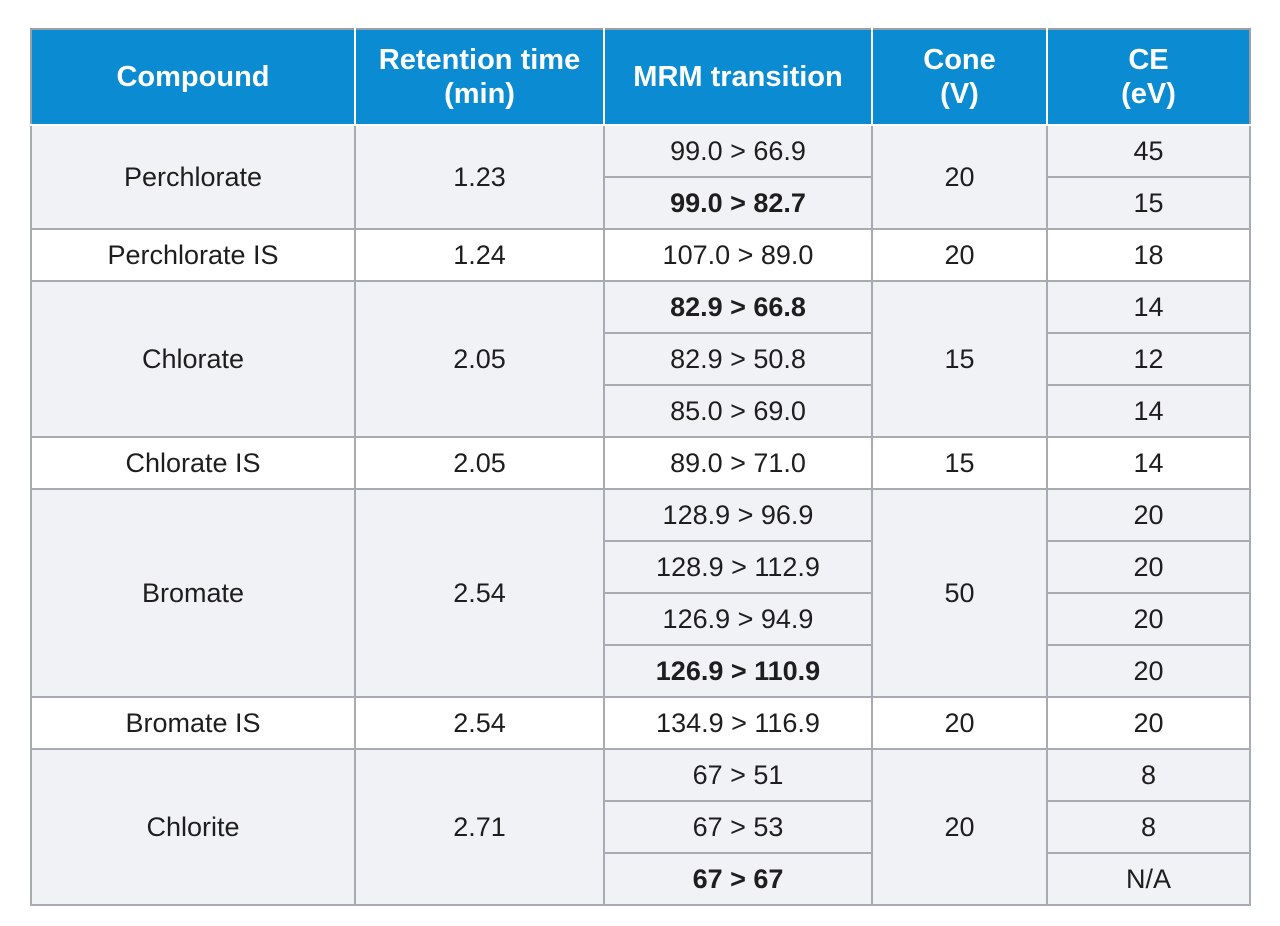 Image resolution: width=1280 pixels, height=926 pixels. What do you see at coordinates (1148, 879) in the screenshot?
I see `ce-cell: N/A` at bounding box center [1148, 879].